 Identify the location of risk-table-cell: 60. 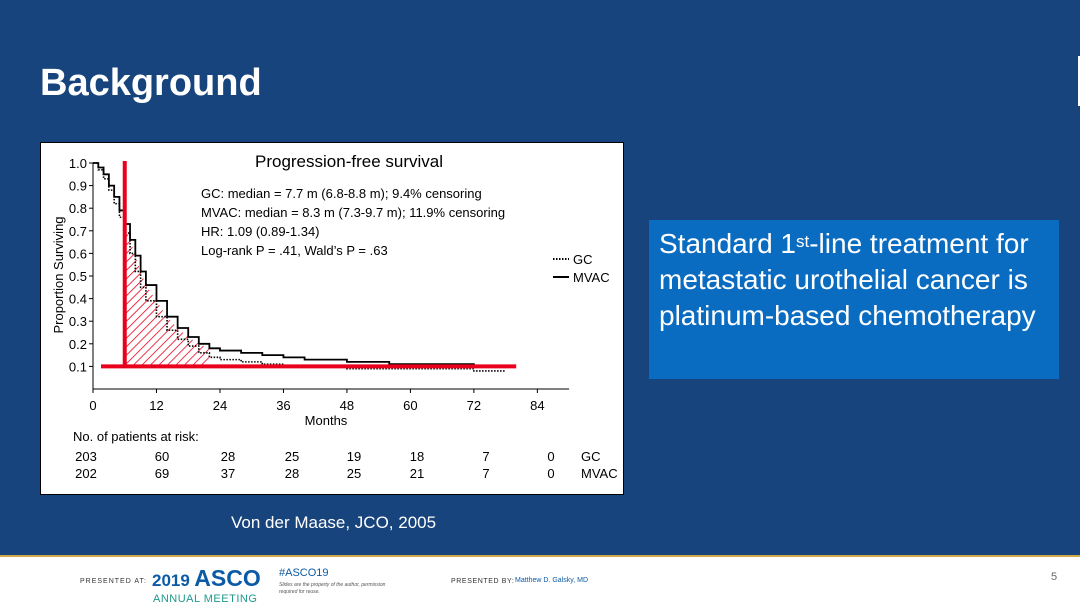
(162, 456).